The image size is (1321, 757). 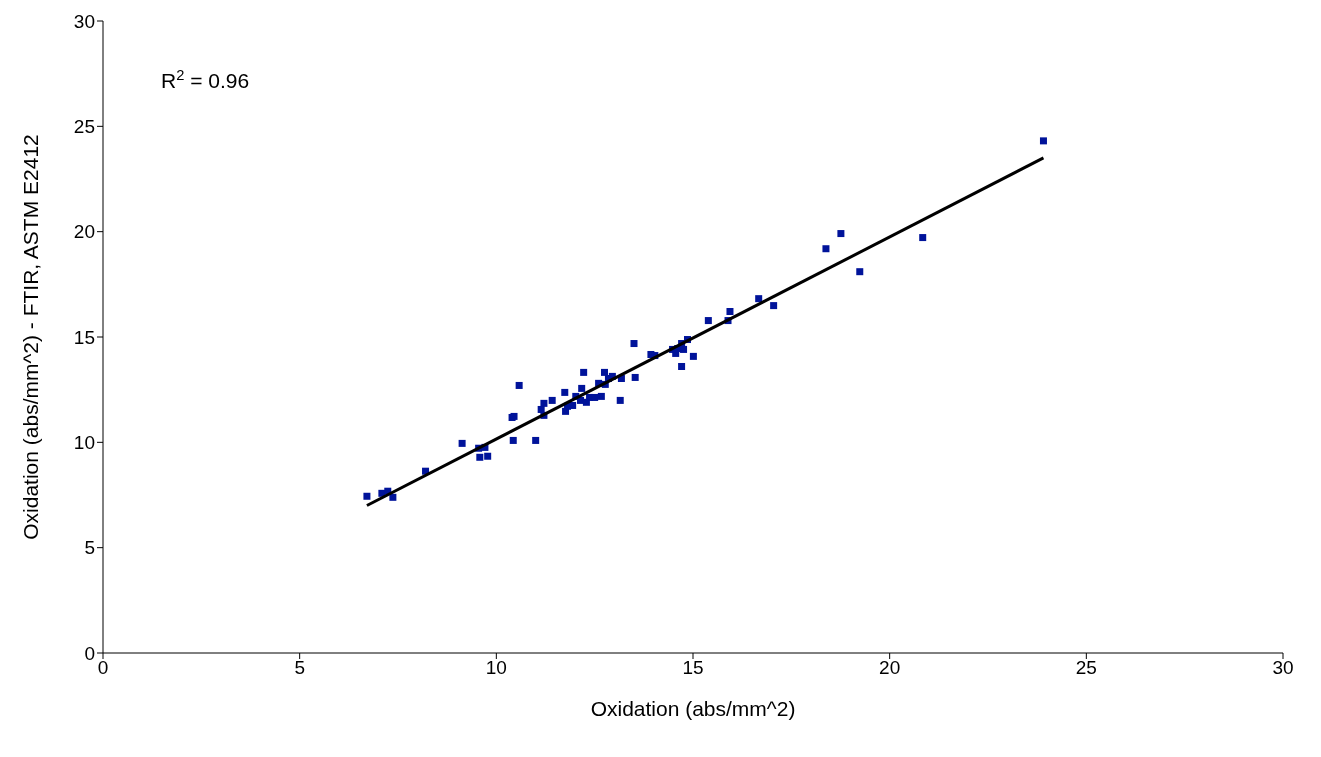 I want to click on y-tick-label: 0, so click(x=89, y=653).